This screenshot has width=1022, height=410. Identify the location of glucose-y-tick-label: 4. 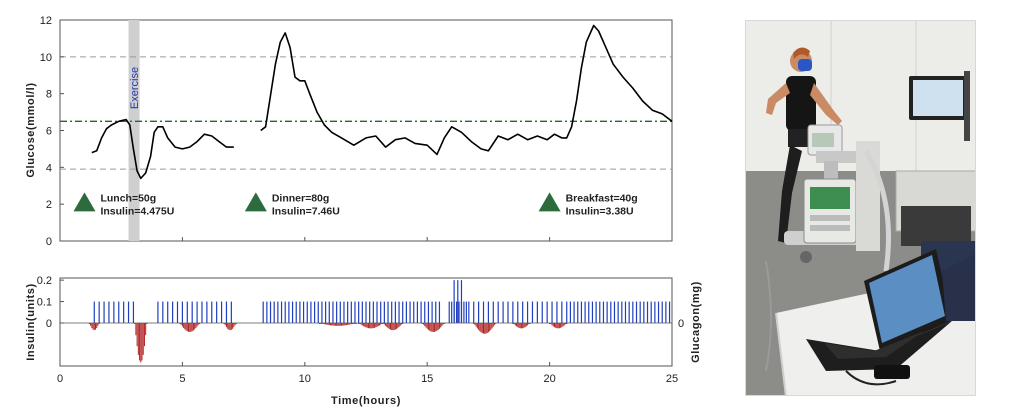
(49, 168).